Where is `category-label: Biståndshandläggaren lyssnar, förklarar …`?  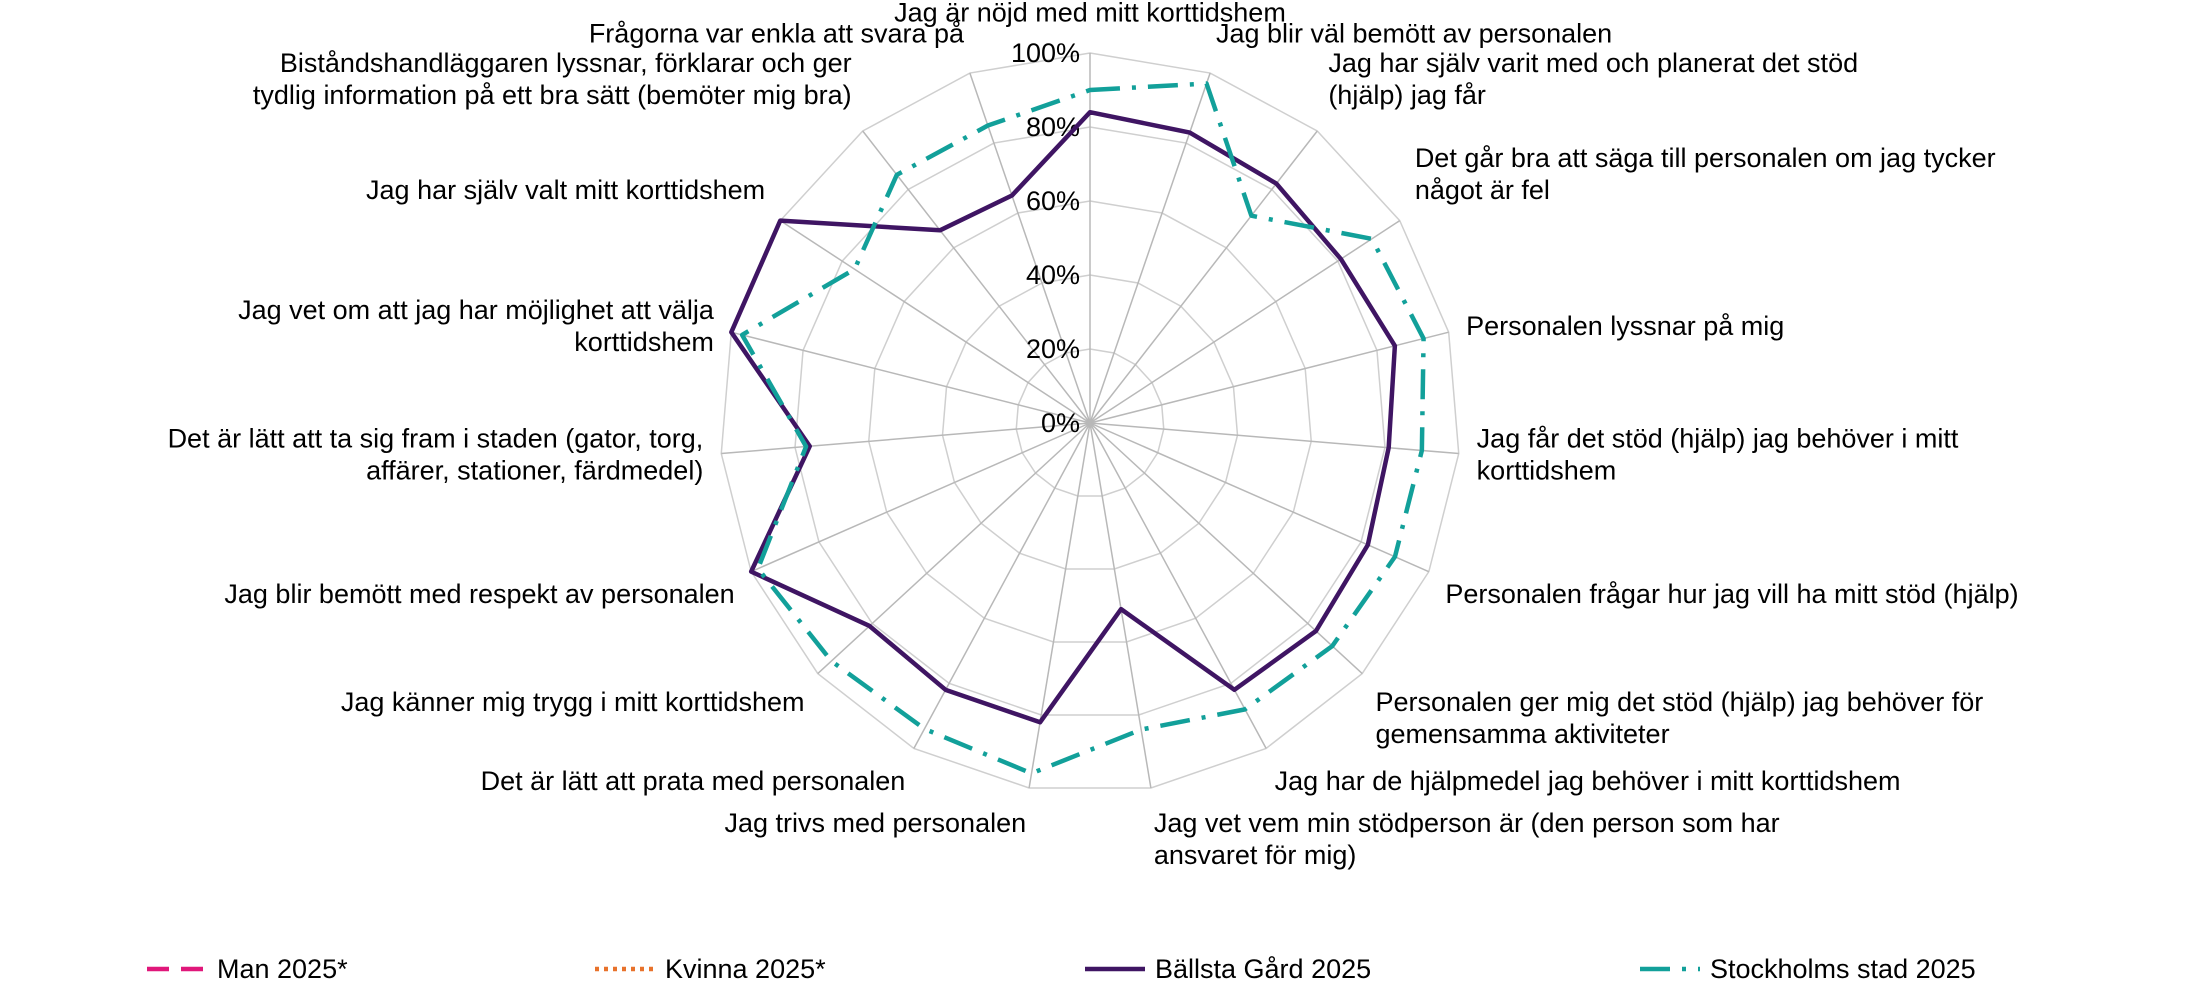 category-label: Biståndshandläggaren lyssnar, förklarar … is located at coordinates (552, 79).